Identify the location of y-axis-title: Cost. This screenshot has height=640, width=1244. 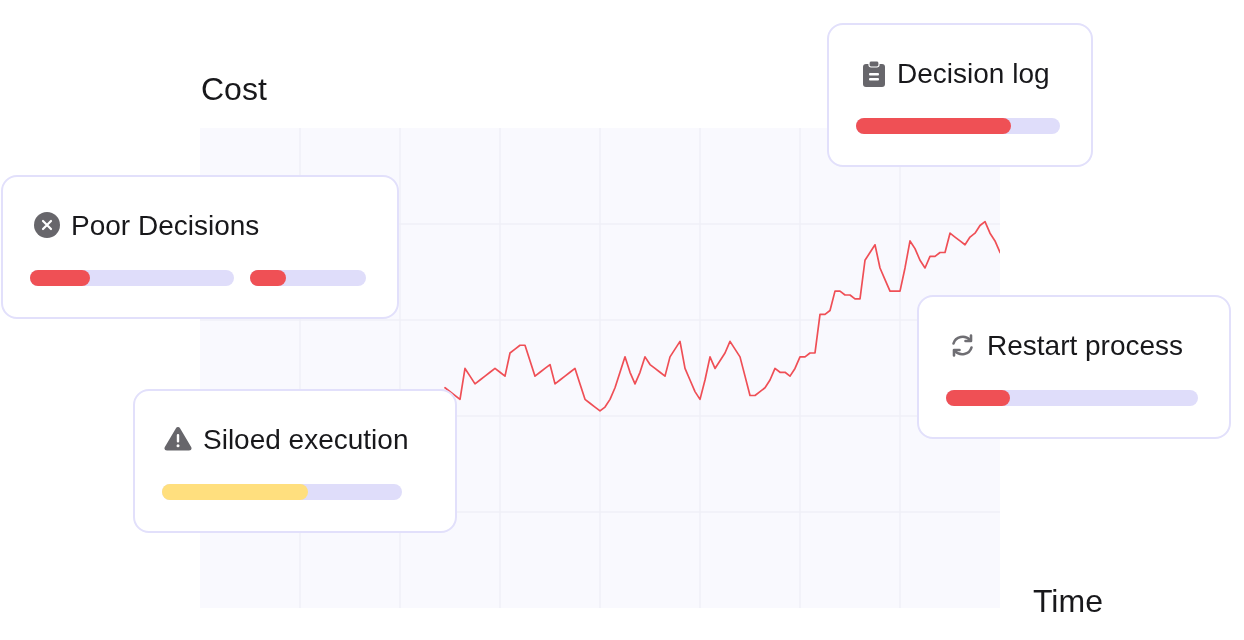
(234, 89).